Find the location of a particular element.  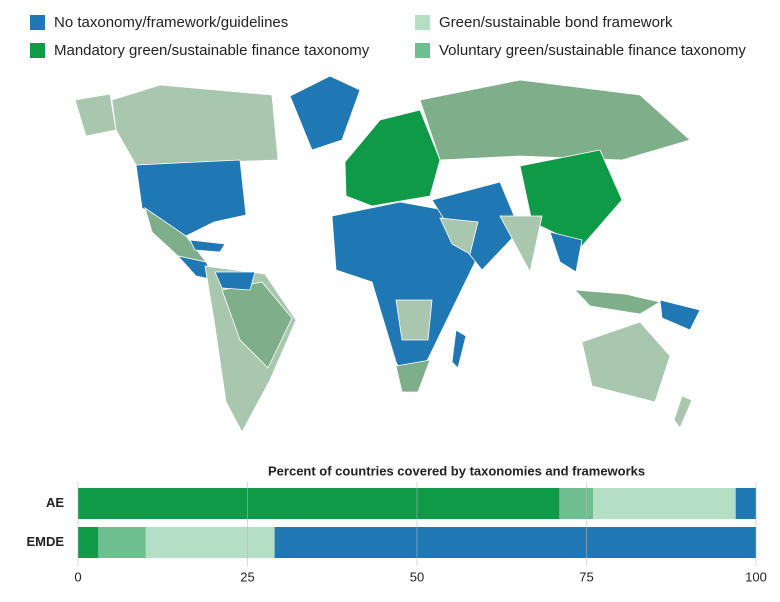

x-tick-label: 25 is located at coordinates (247, 576).